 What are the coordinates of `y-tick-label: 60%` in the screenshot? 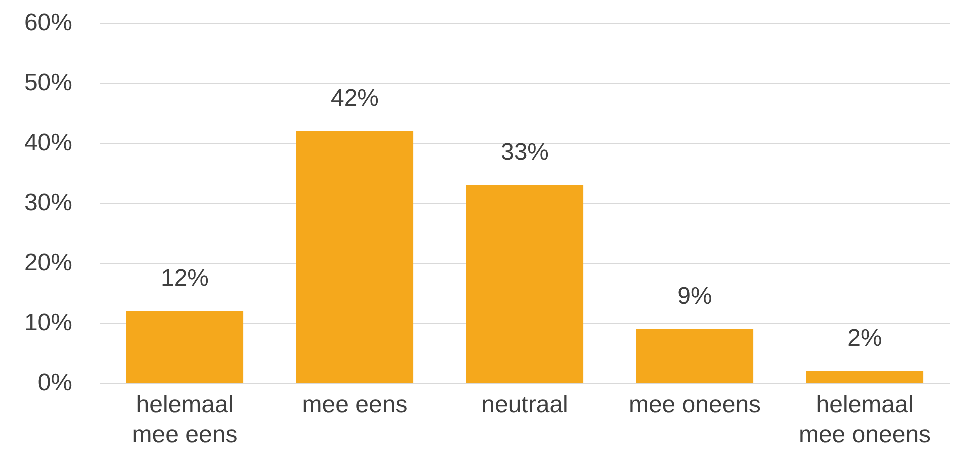 It's located at (48, 23).